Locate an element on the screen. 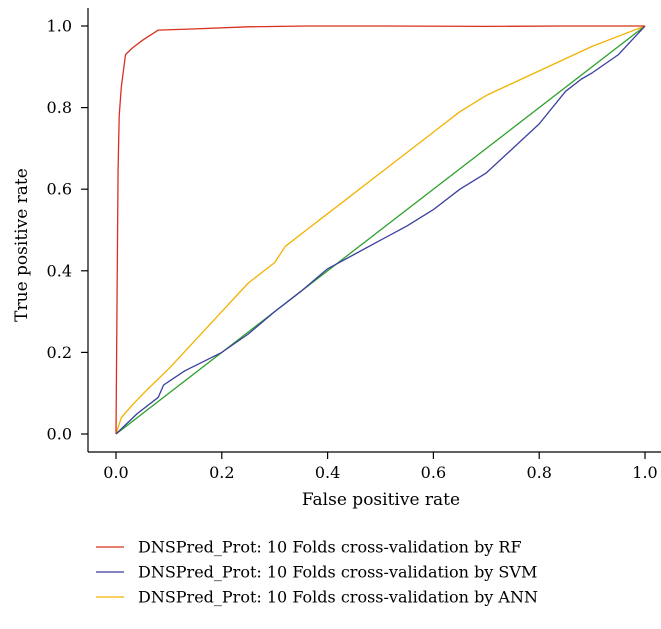  x-tick-label: 0.6 is located at coordinates (433, 472).